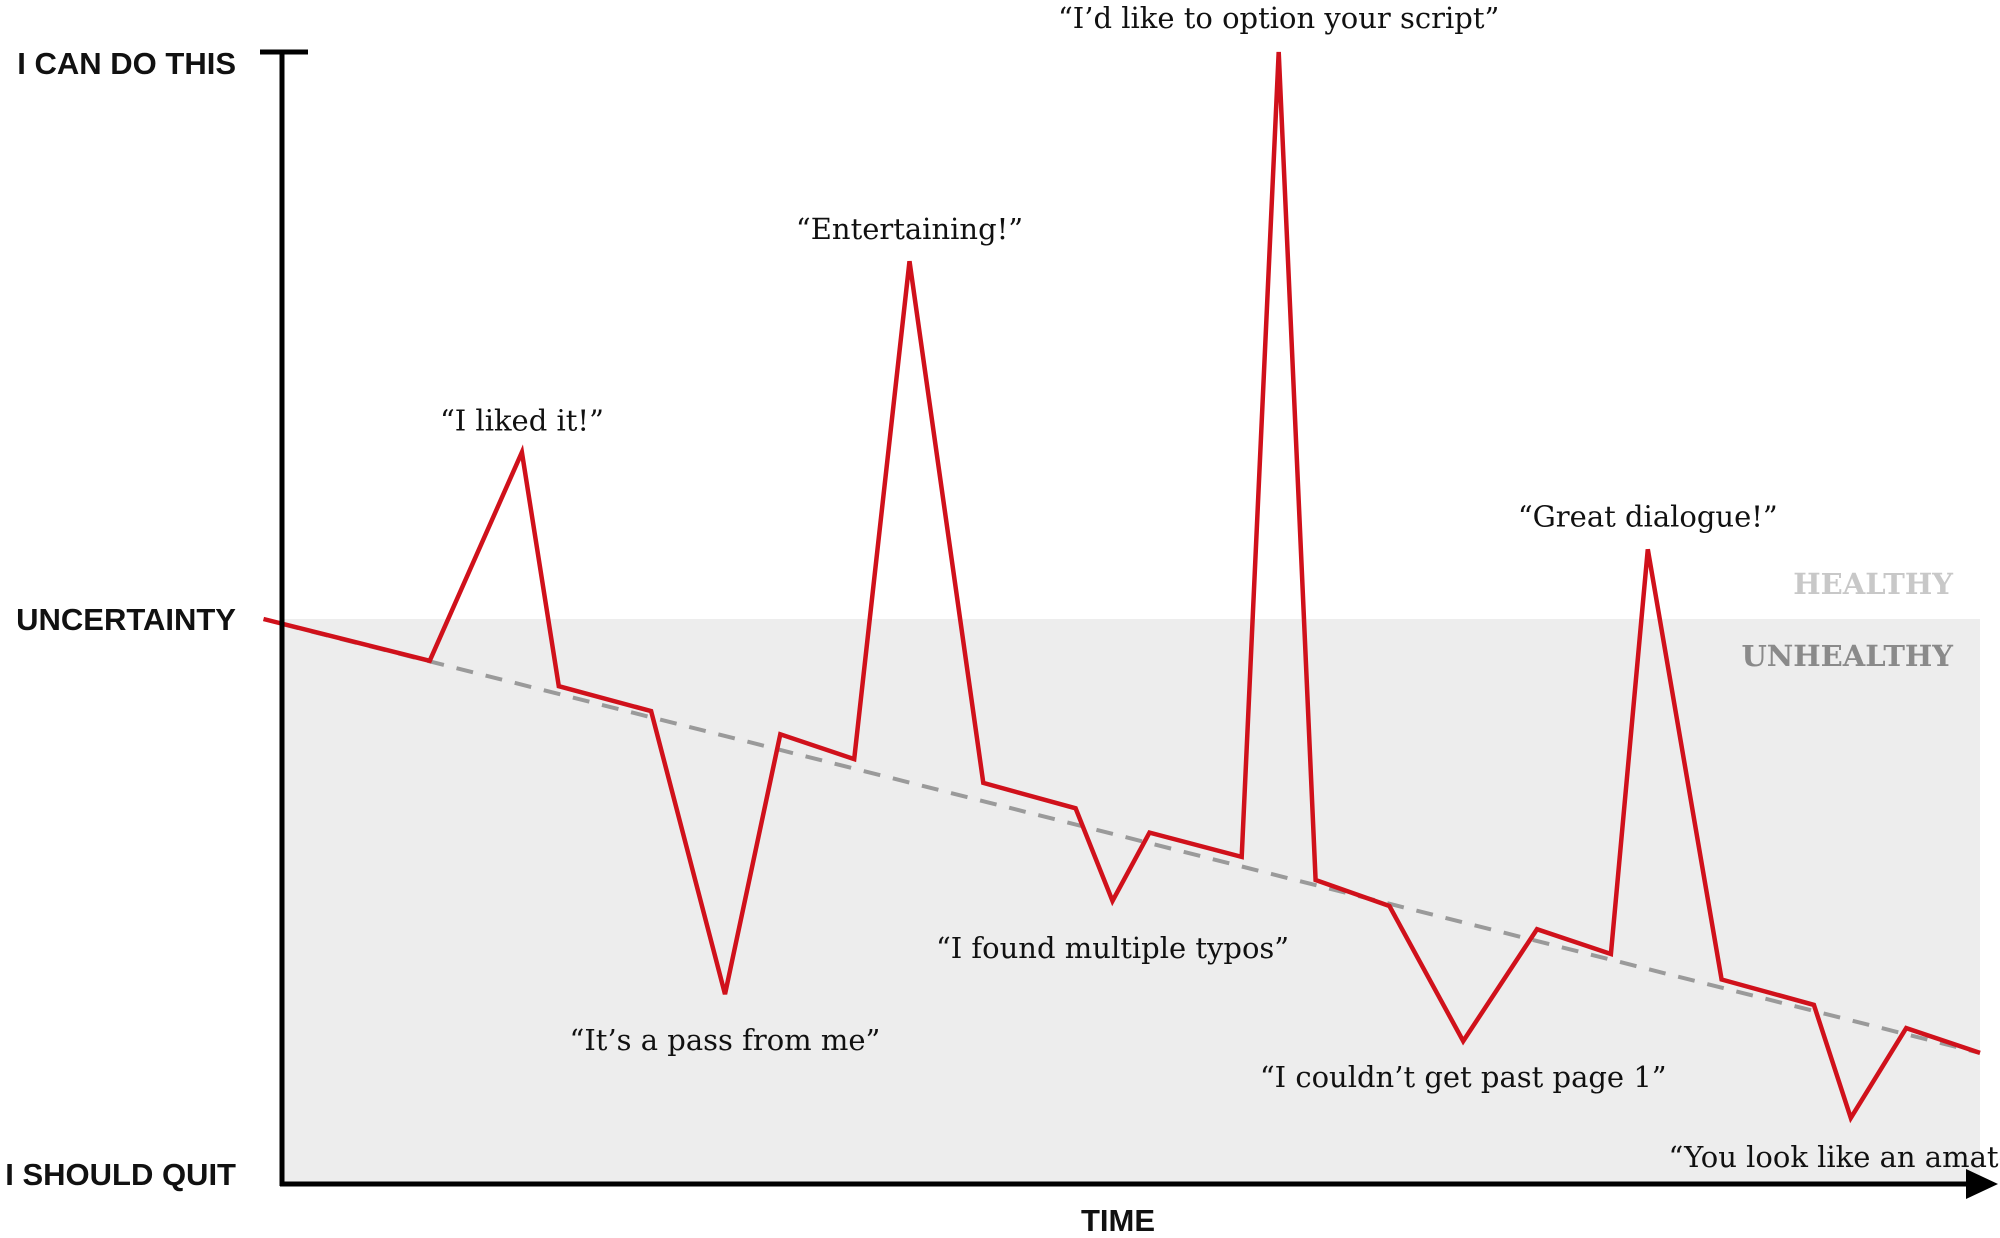  I want to click on y-tick-label-middle: UNCERTAINTY, so click(126, 619).